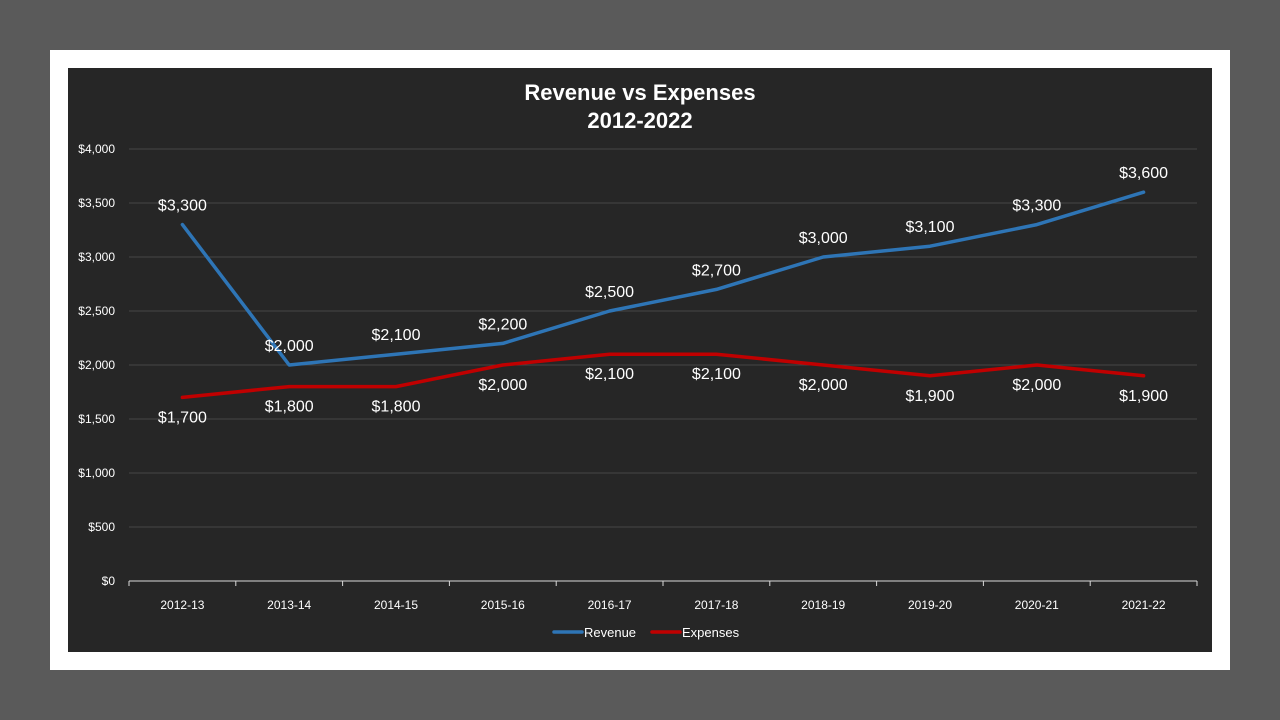  I want to click on x-tick-label: 2015-16, so click(503, 605).